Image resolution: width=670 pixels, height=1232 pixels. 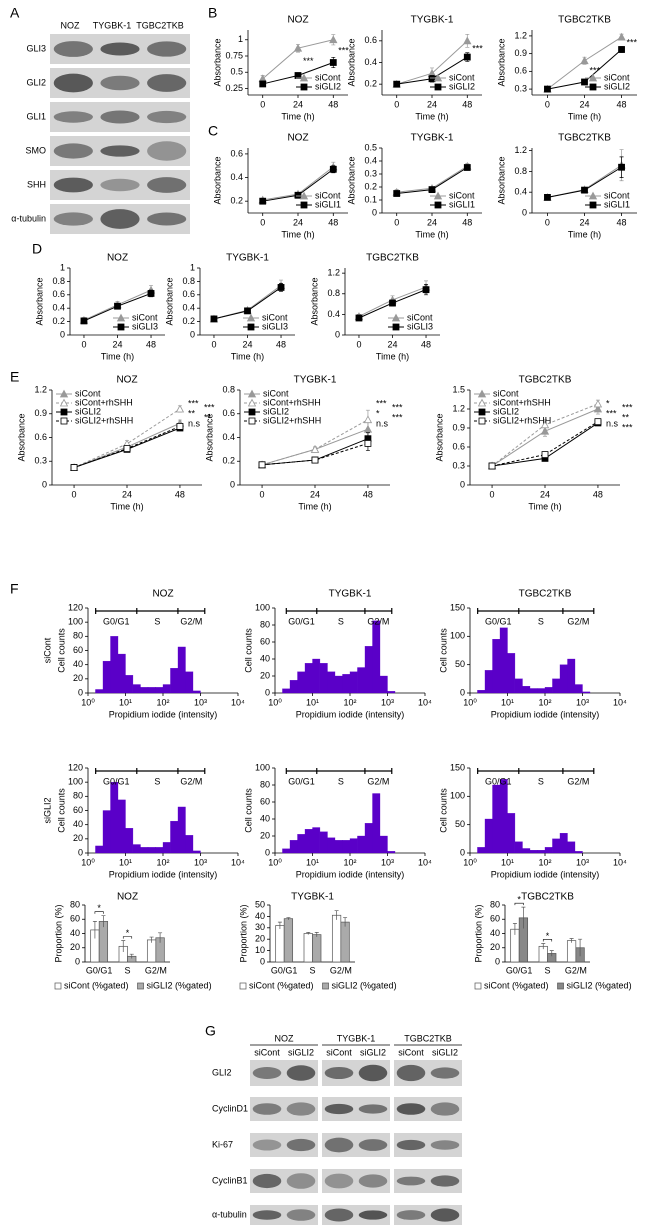 I want to click on annotation: ***, so click(x=397, y=418).